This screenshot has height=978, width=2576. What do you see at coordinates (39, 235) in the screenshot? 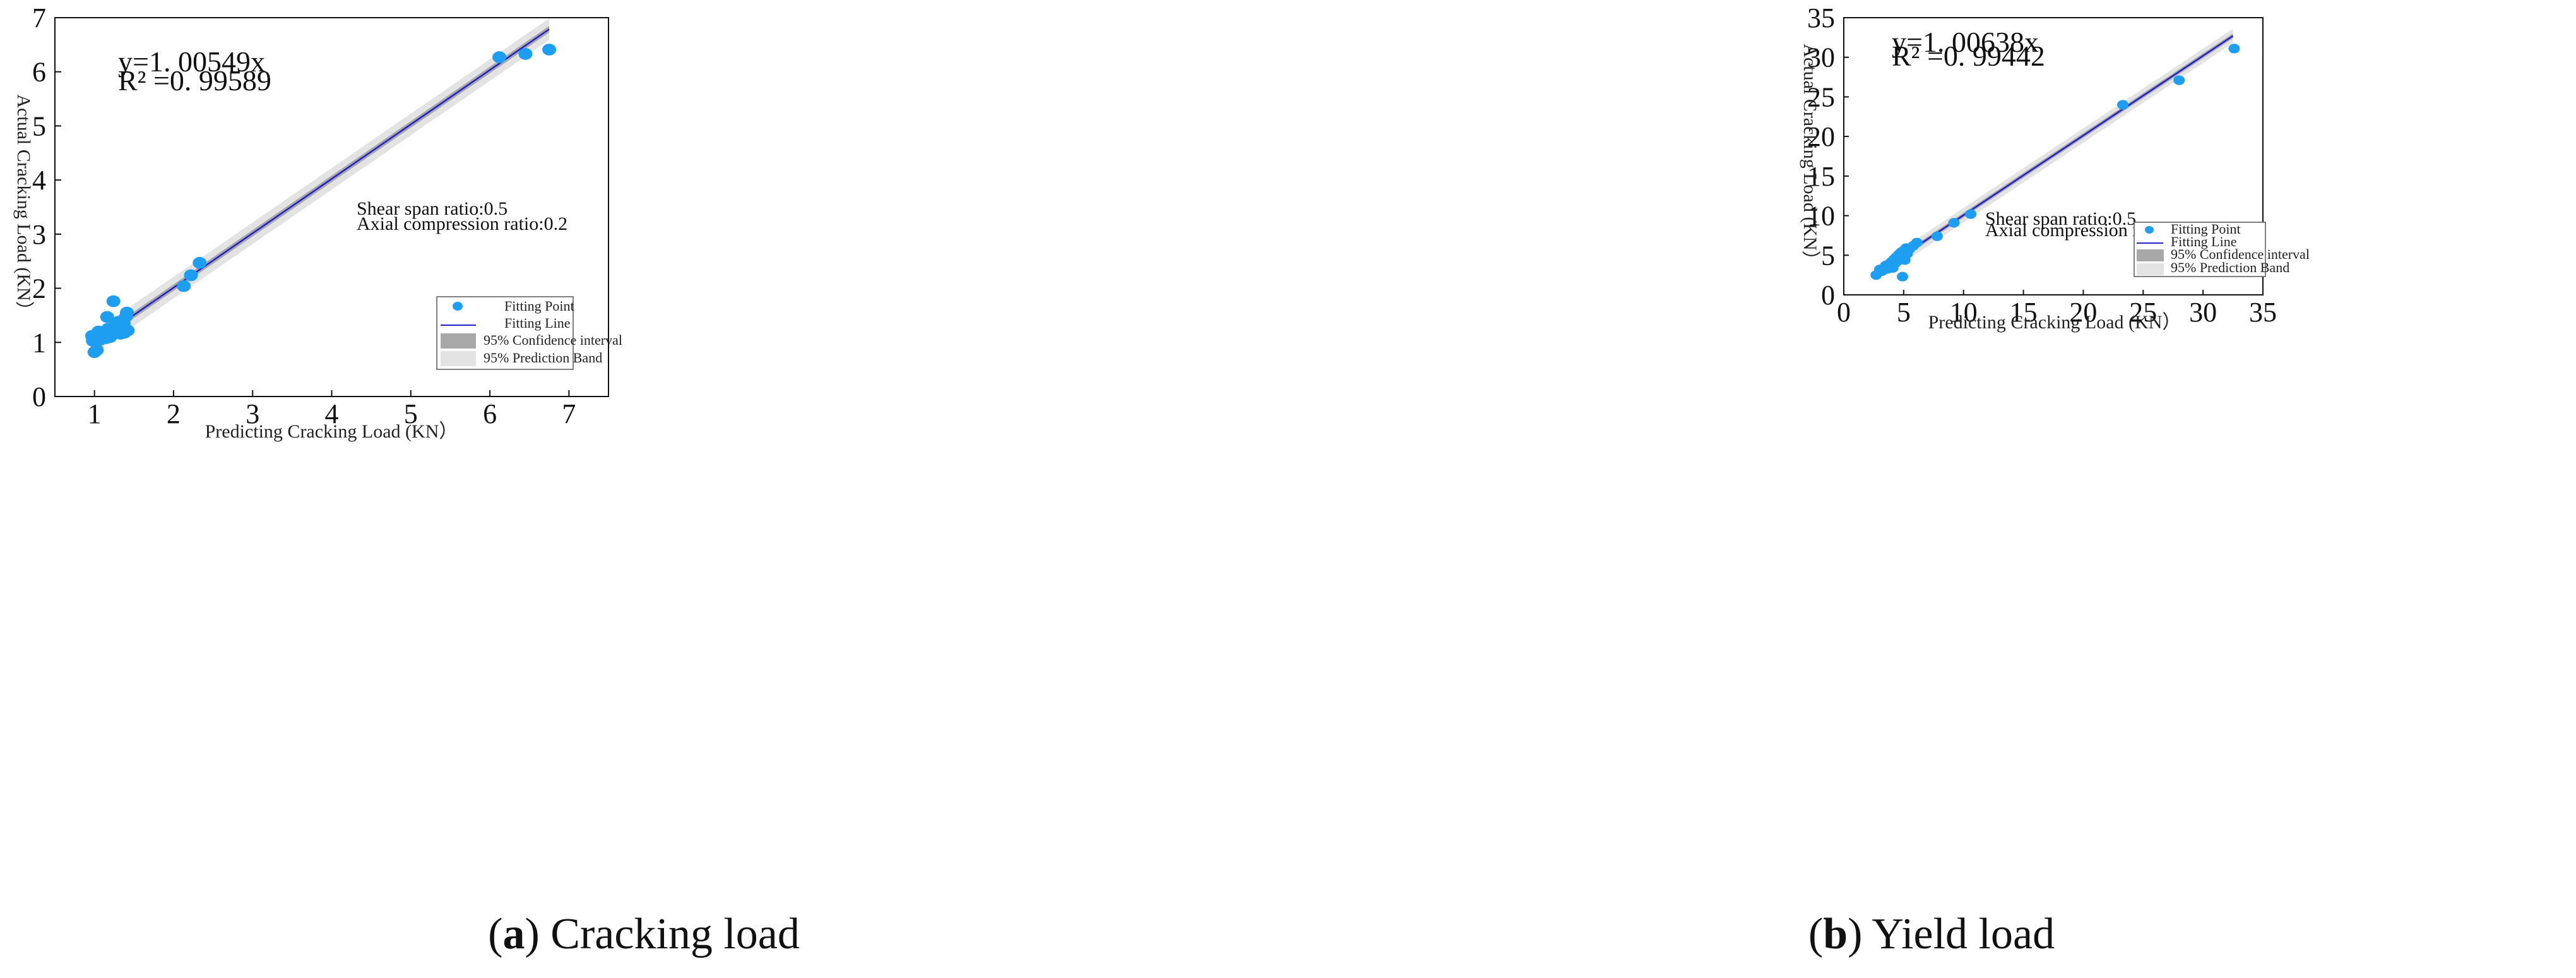
I see `y-tick-label: 3` at bounding box center [39, 235].